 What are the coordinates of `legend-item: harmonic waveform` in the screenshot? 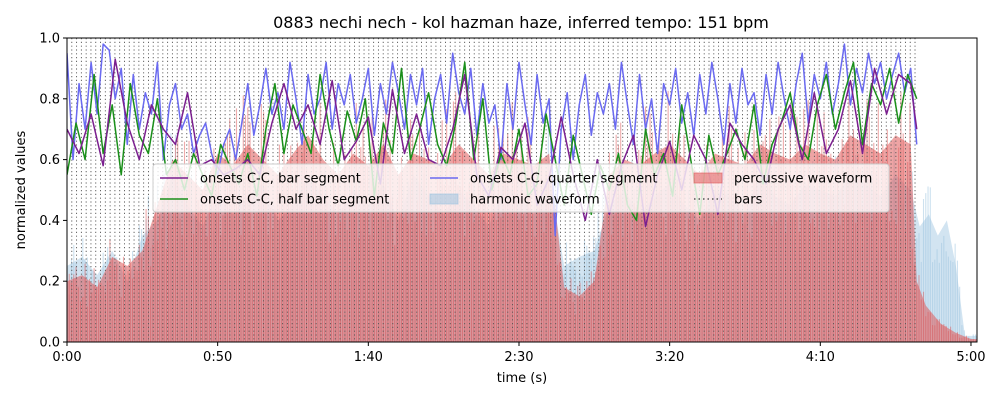 It's located at (514, 200).